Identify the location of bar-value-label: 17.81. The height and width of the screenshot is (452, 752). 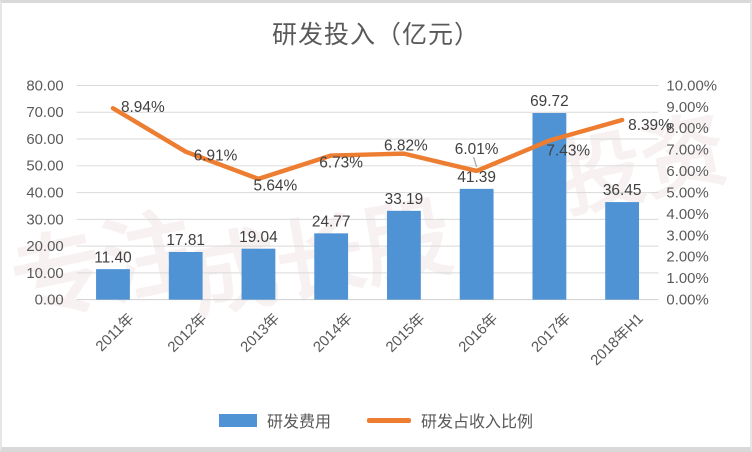
(185, 240).